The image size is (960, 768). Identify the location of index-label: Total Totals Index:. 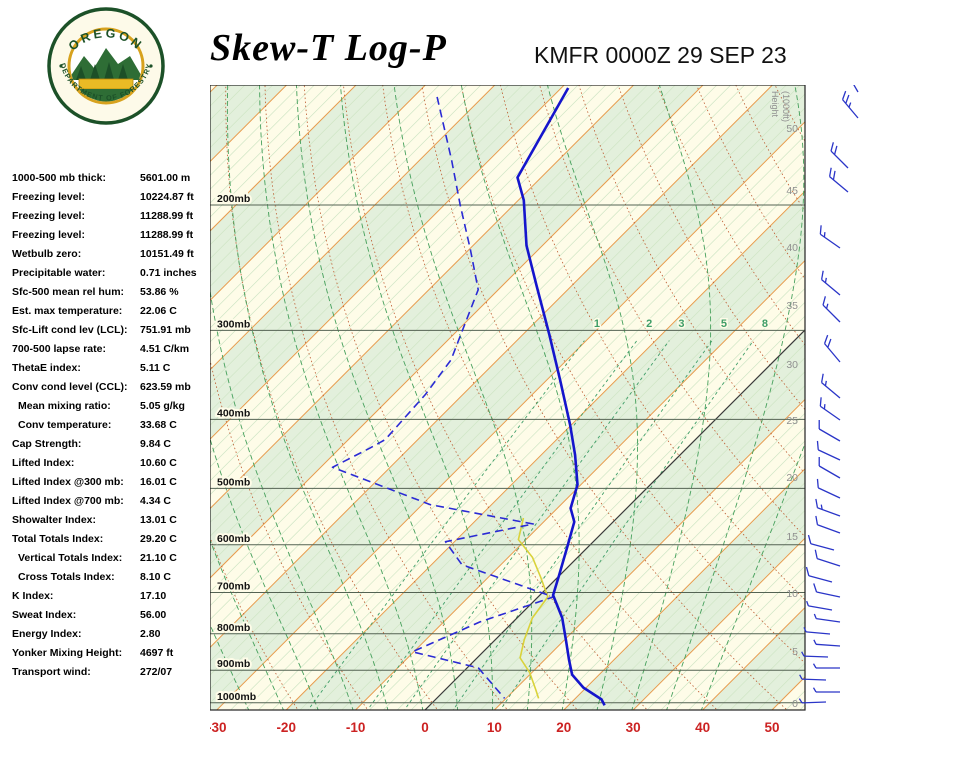
(58, 538).